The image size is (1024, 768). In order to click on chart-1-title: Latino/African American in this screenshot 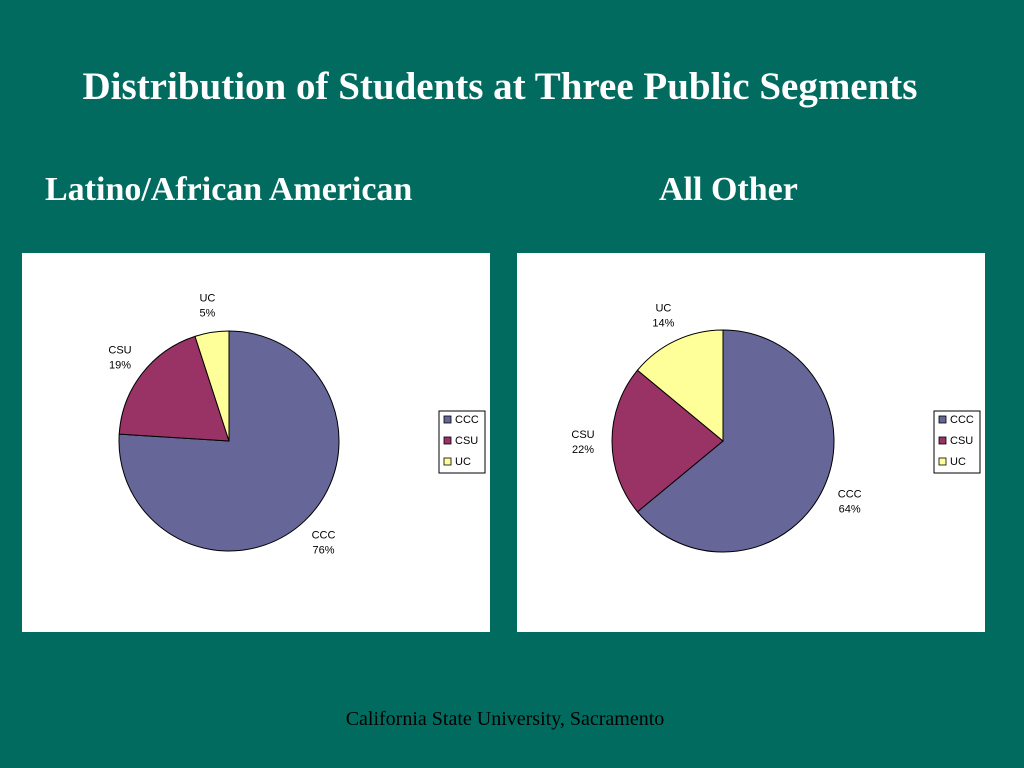, I will do `click(229, 189)`.